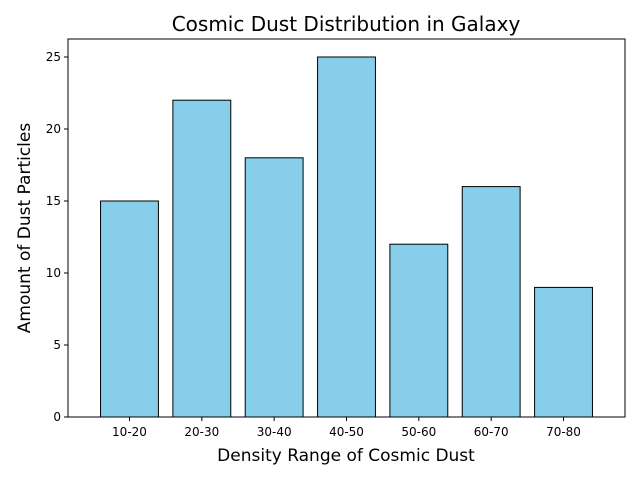 The width and height of the screenshot is (640, 480). I want to click on x-axis-label: Density Range of Cosmic Dust, so click(346, 456).